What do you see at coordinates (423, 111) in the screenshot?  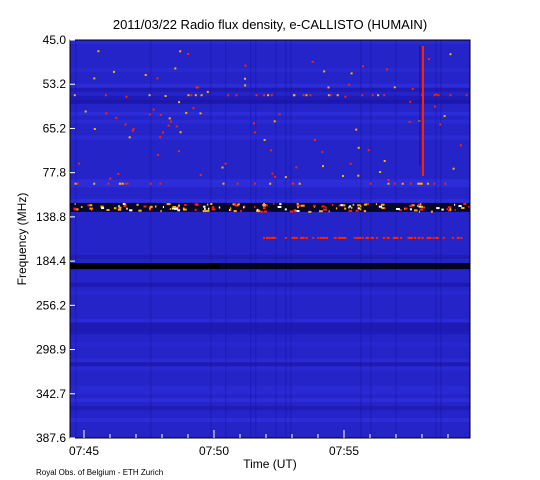 I see `vertical-burst` at bounding box center [423, 111].